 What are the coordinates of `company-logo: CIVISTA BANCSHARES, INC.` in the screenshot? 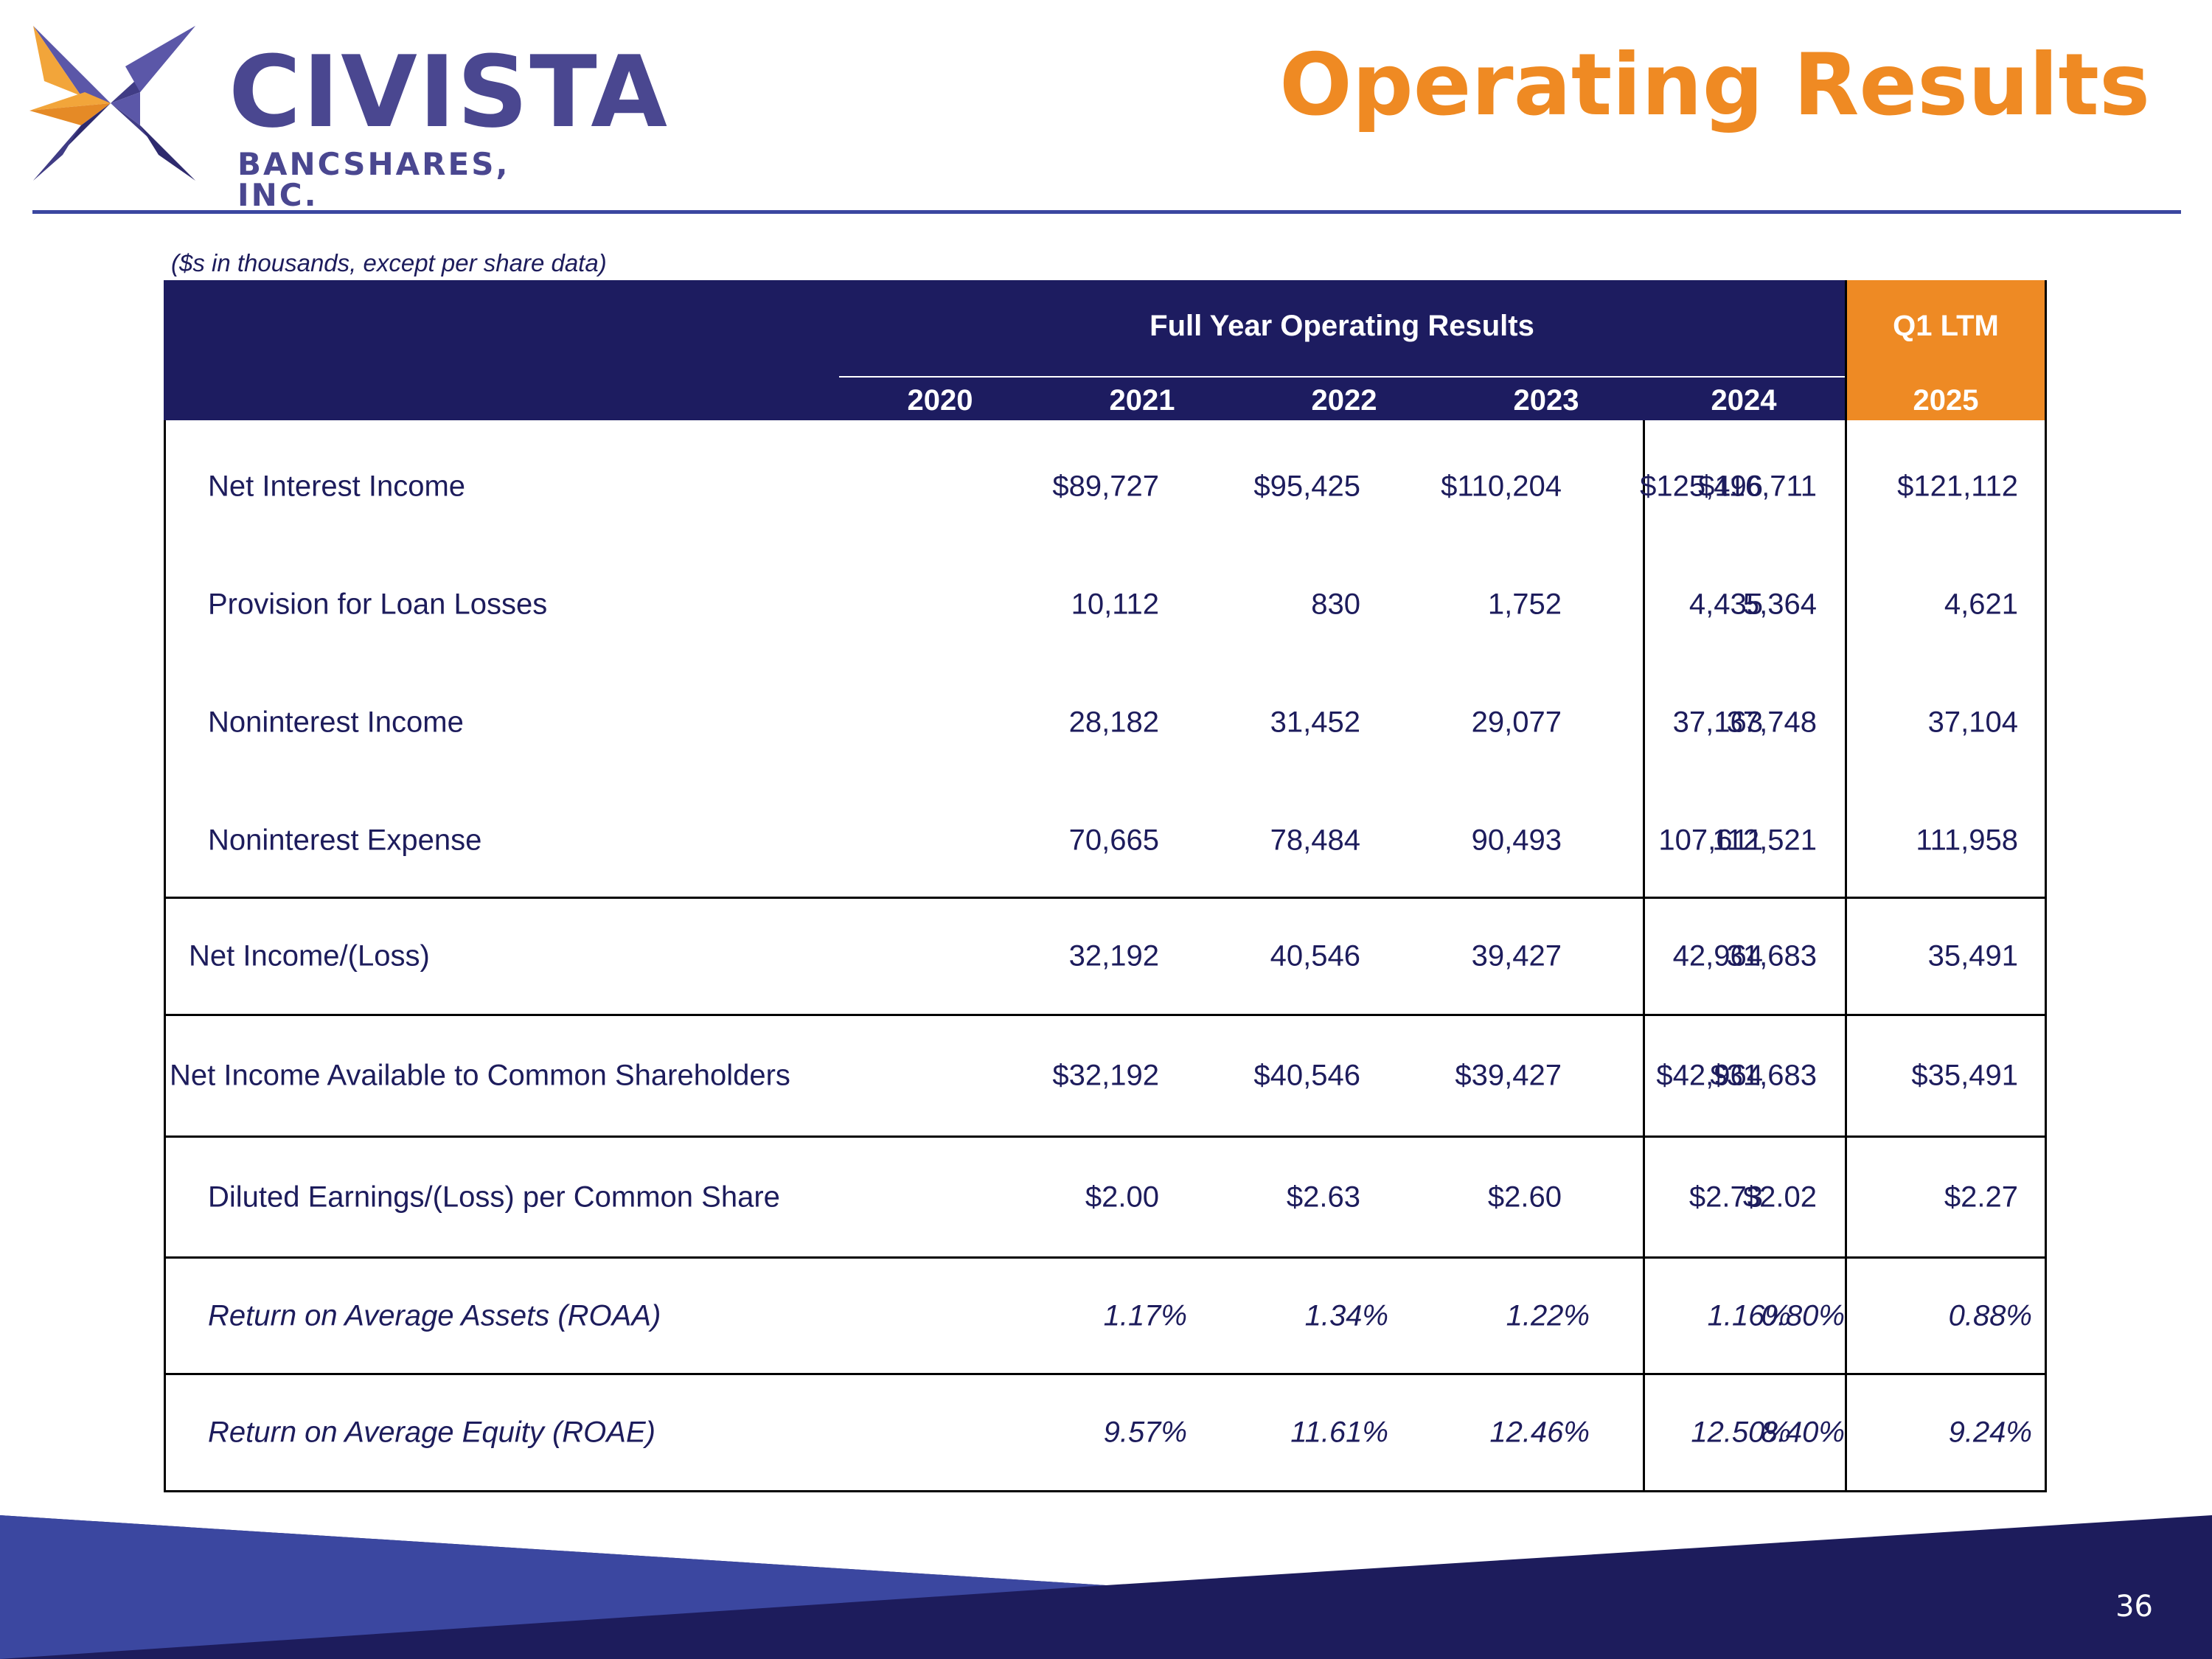 It's located at (348, 116).